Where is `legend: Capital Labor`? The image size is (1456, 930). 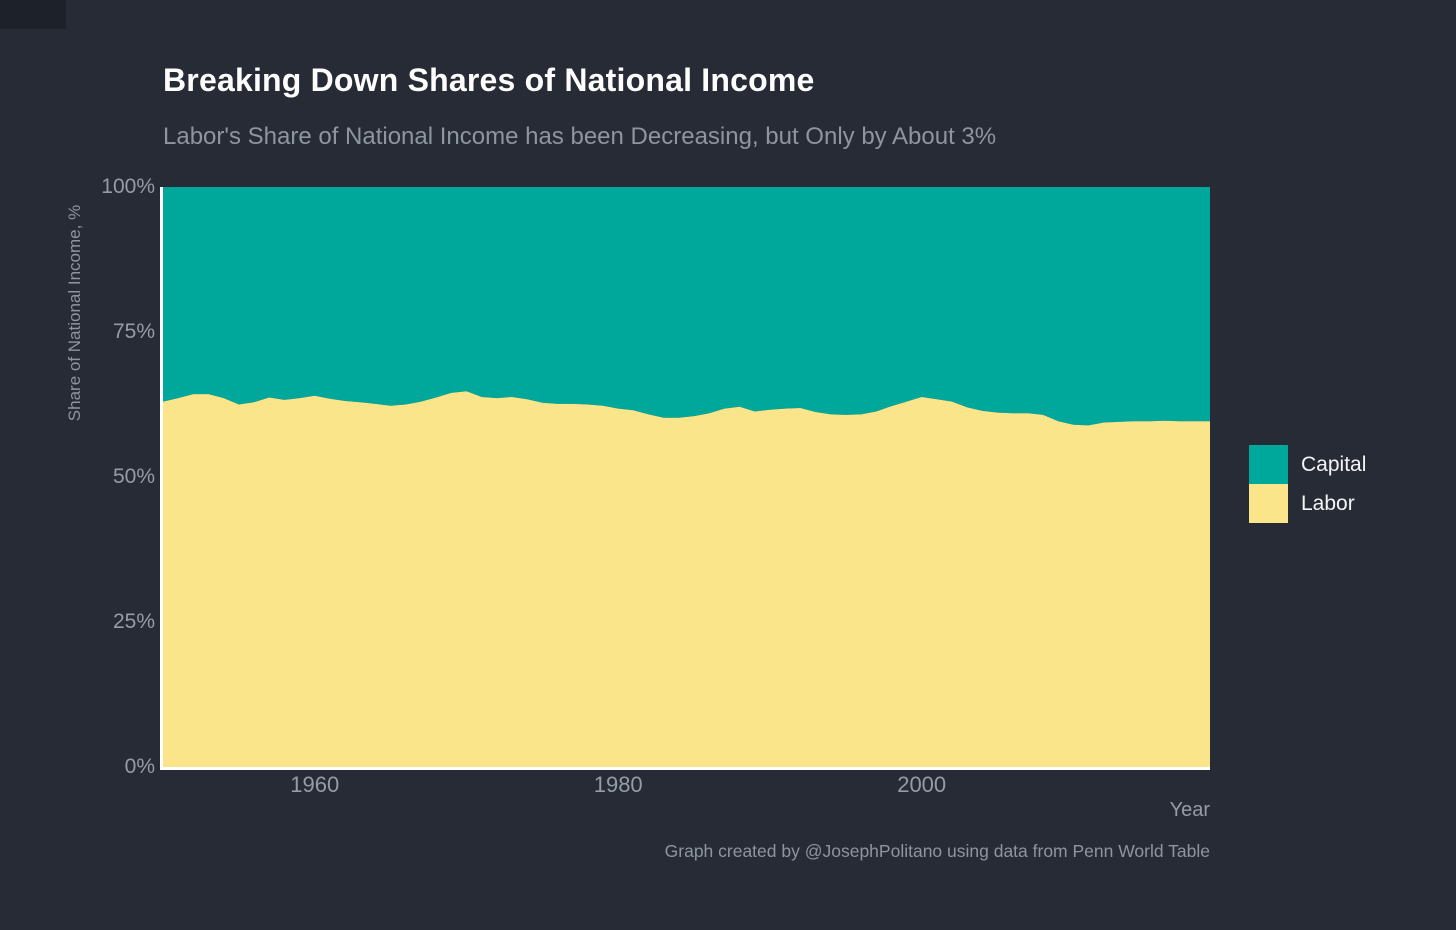 legend: Capital Labor is located at coordinates (1307, 484).